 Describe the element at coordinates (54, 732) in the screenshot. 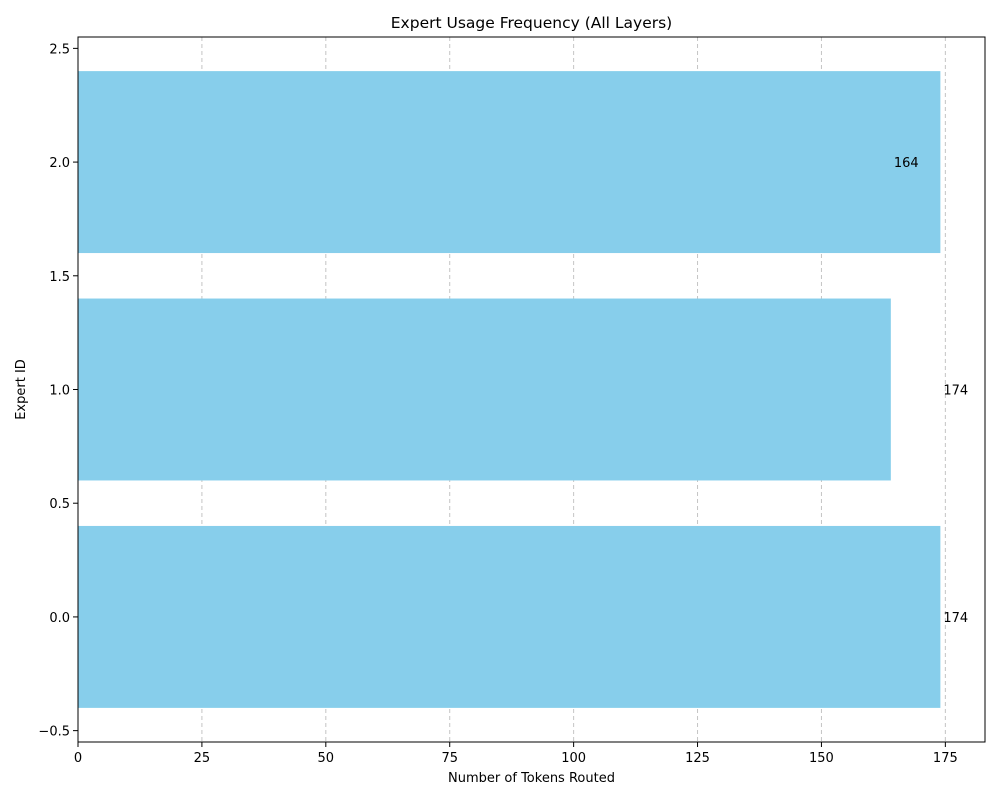

I see `y-tick-label: −0.5` at that location.